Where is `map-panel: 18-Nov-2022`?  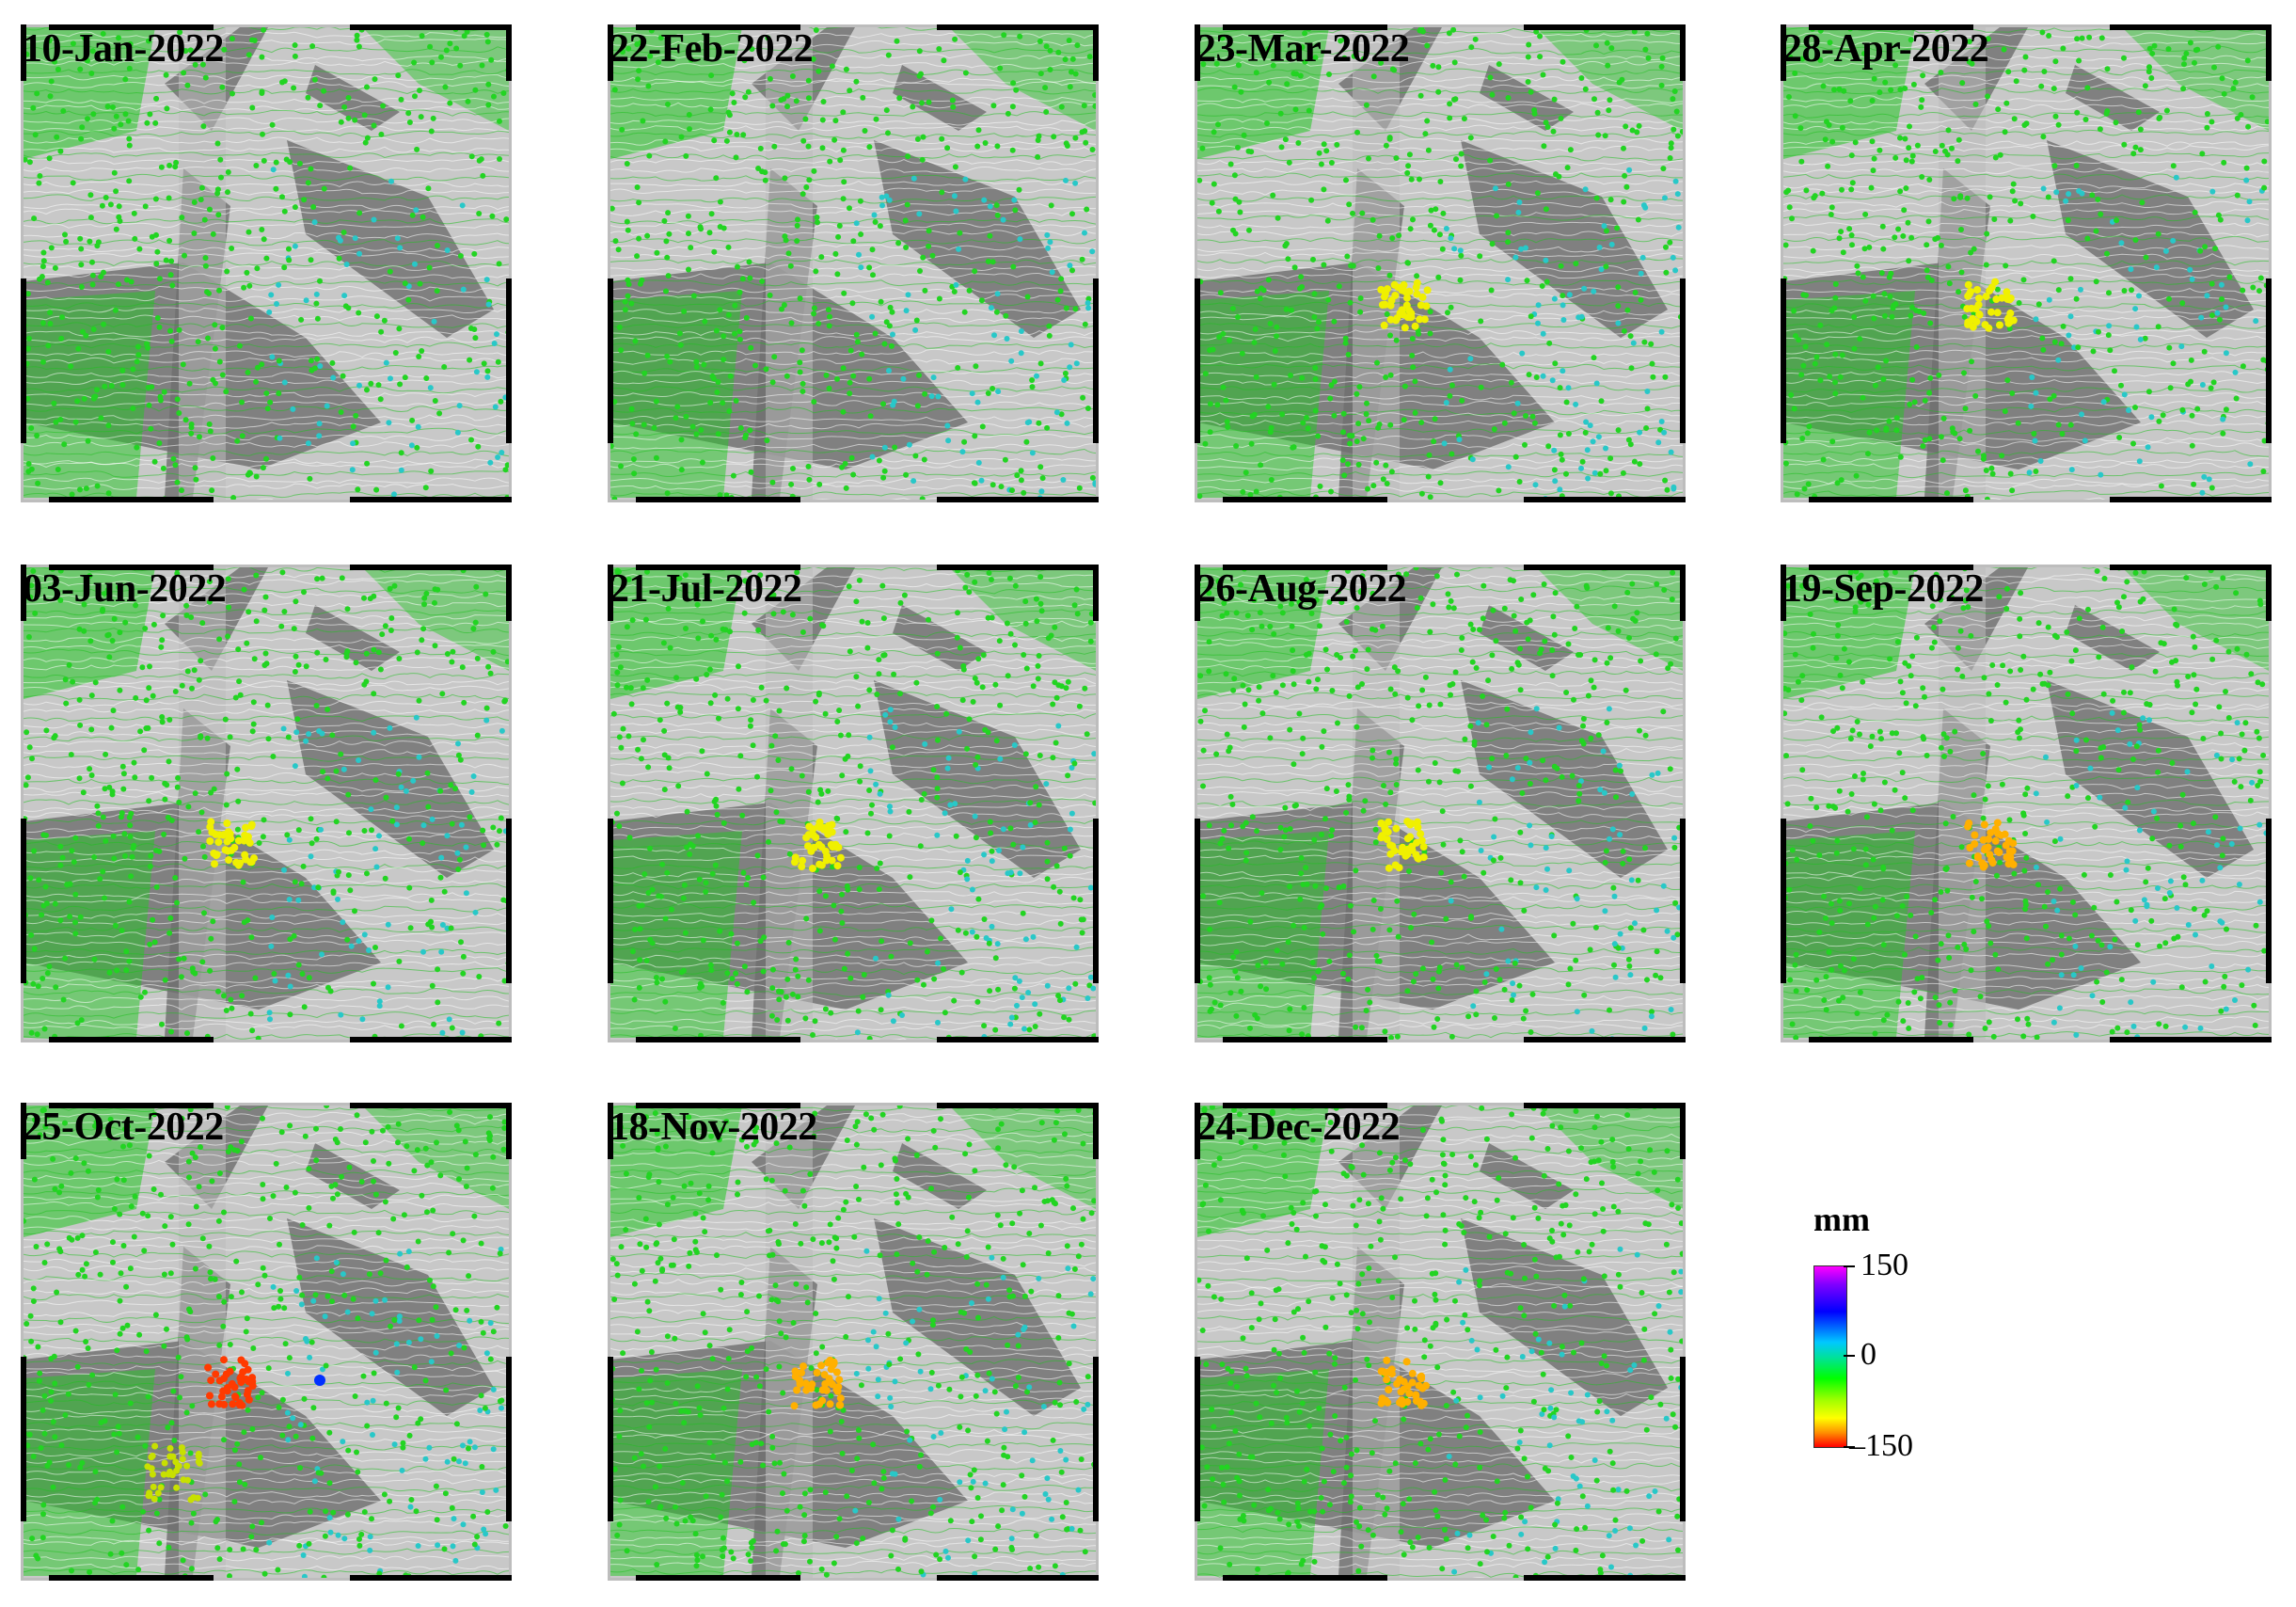 map-panel: 18-Nov-2022 is located at coordinates (853, 1342).